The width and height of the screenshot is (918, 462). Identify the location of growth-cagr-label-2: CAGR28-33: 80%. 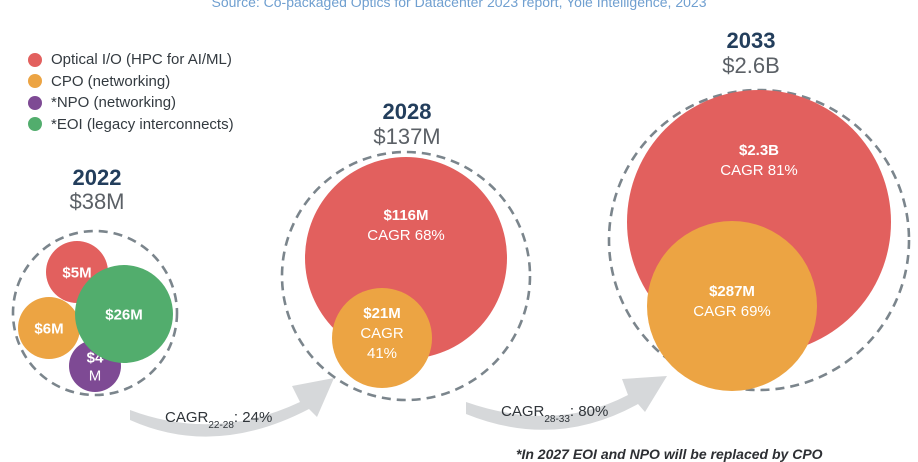
(554, 414).